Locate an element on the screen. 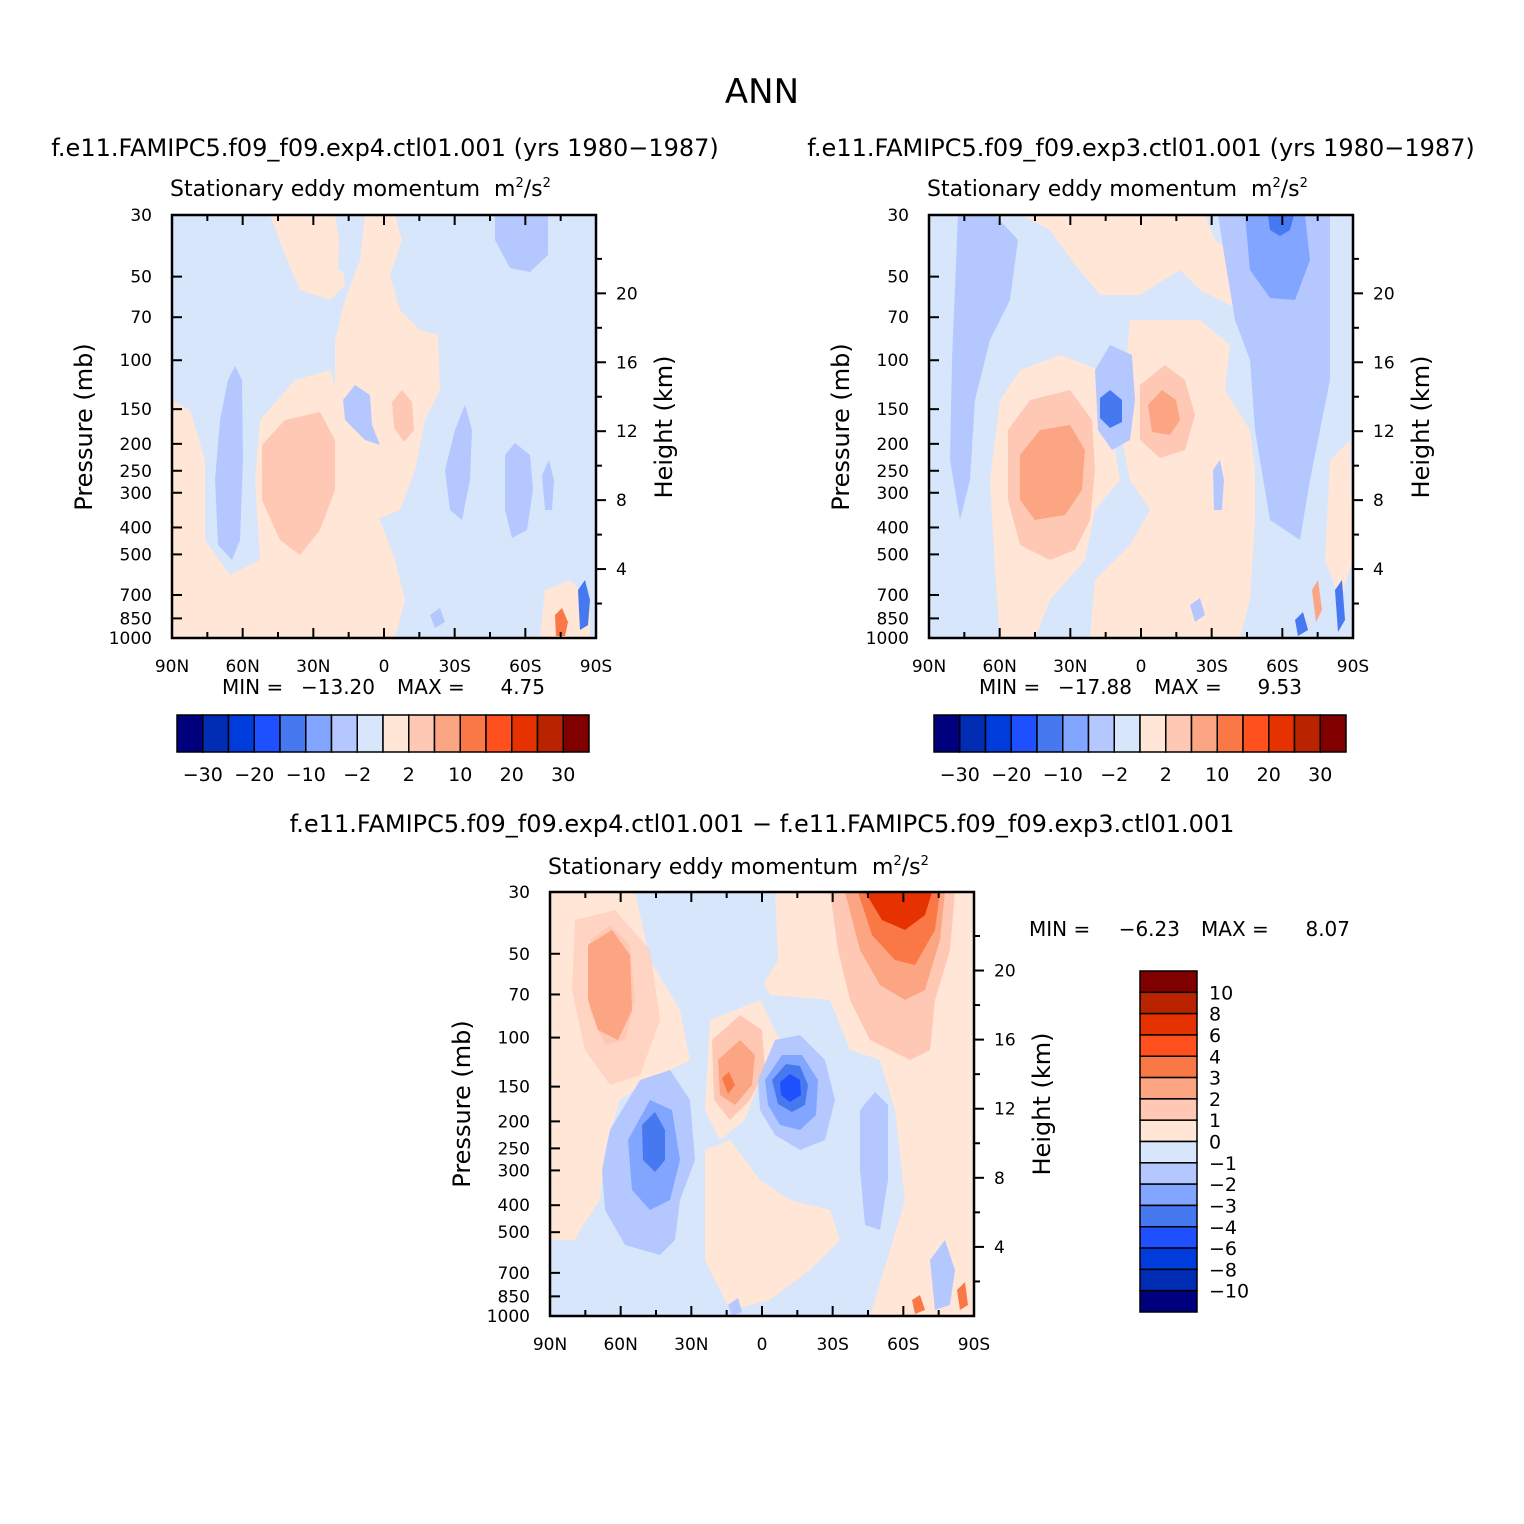 The height and width of the screenshot is (1524, 1524). colorbar-label: 0 is located at coordinates (1215, 1143).